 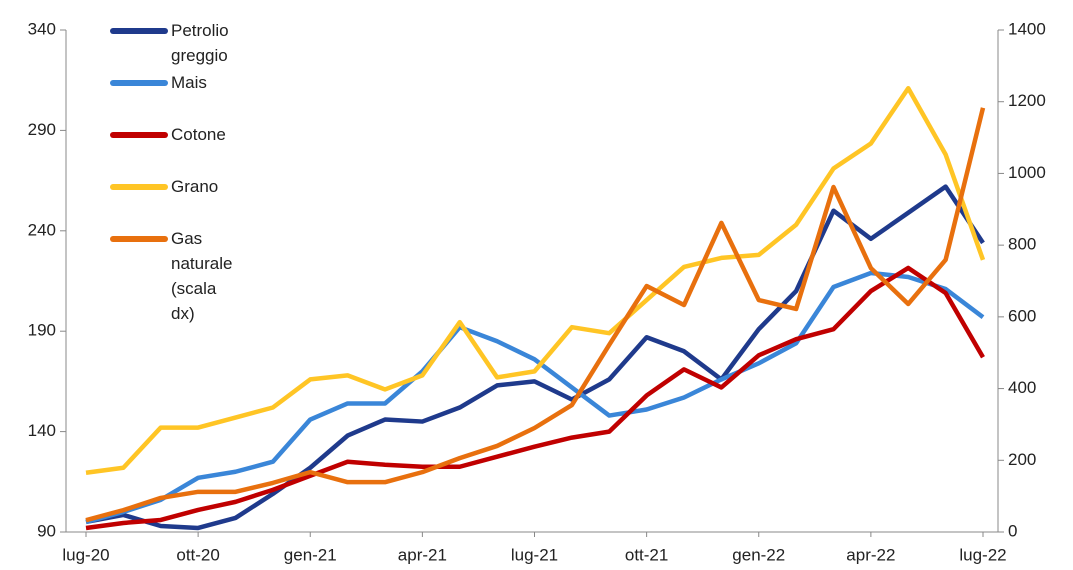 What do you see at coordinates (982, 554) in the screenshot?
I see `x-tick-label: lug-22` at bounding box center [982, 554].